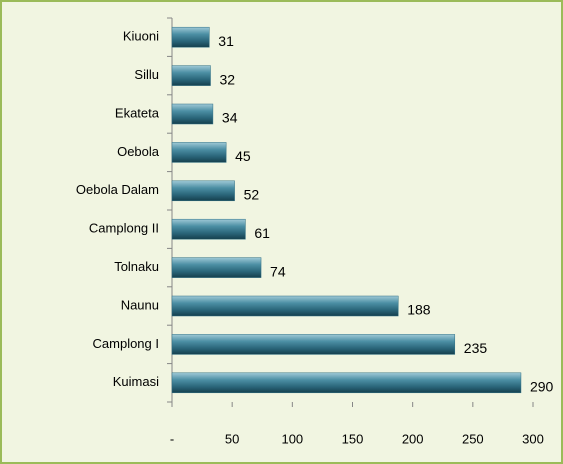 This screenshot has height=464, width=563. What do you see at coordinates (140, 304) in the screenshot?
I see `y-tick-label: Naunu` at bounding box center [140, 304].